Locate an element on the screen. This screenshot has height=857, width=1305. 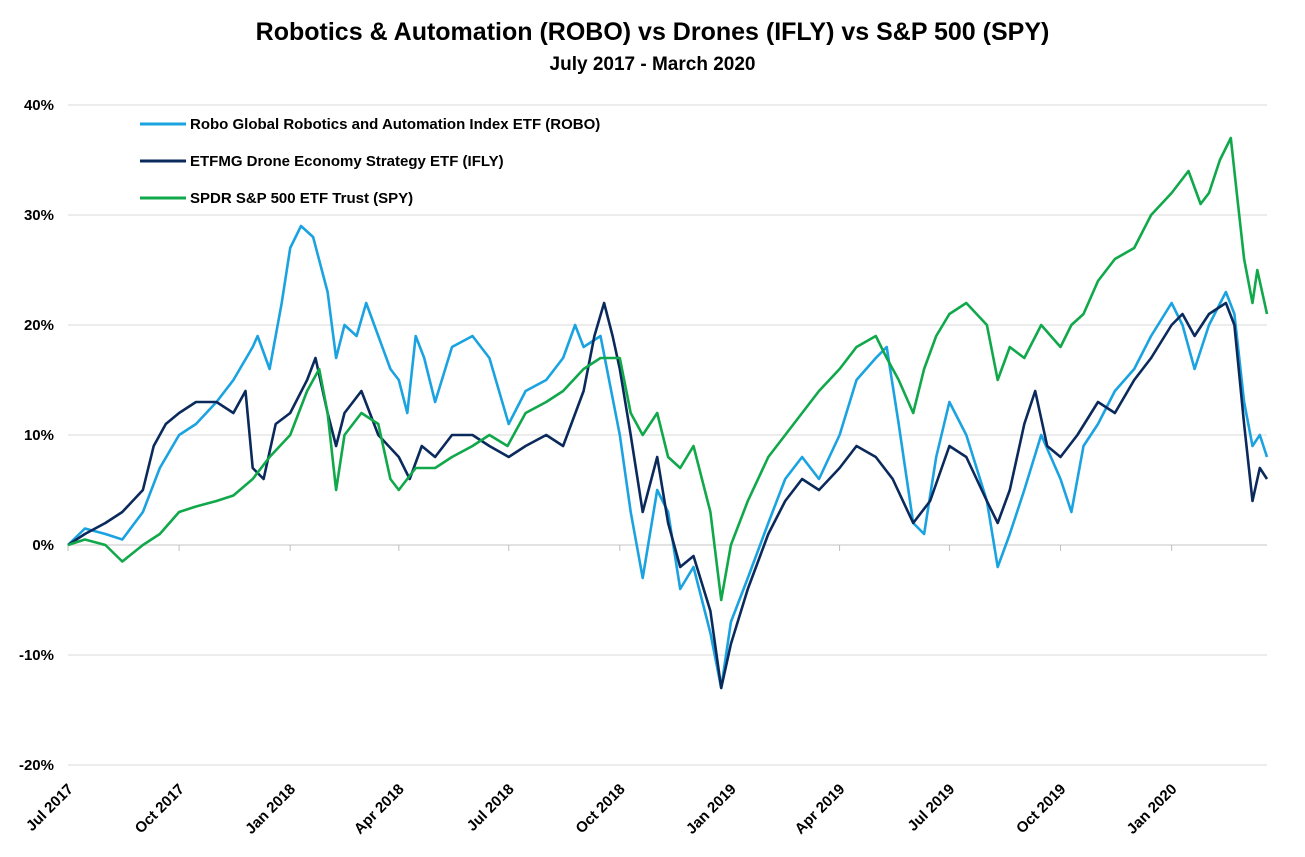
x-tick-label: Jul 2017 is located at coordinates (50, 808).